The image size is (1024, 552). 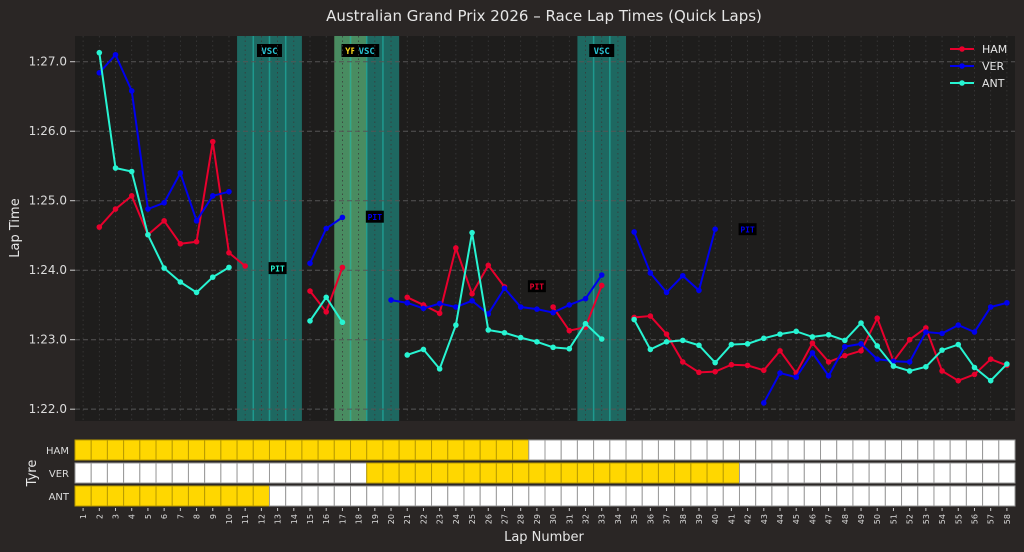 I want to click on legend-label-ham: HAM, so click(x=994, y=49).